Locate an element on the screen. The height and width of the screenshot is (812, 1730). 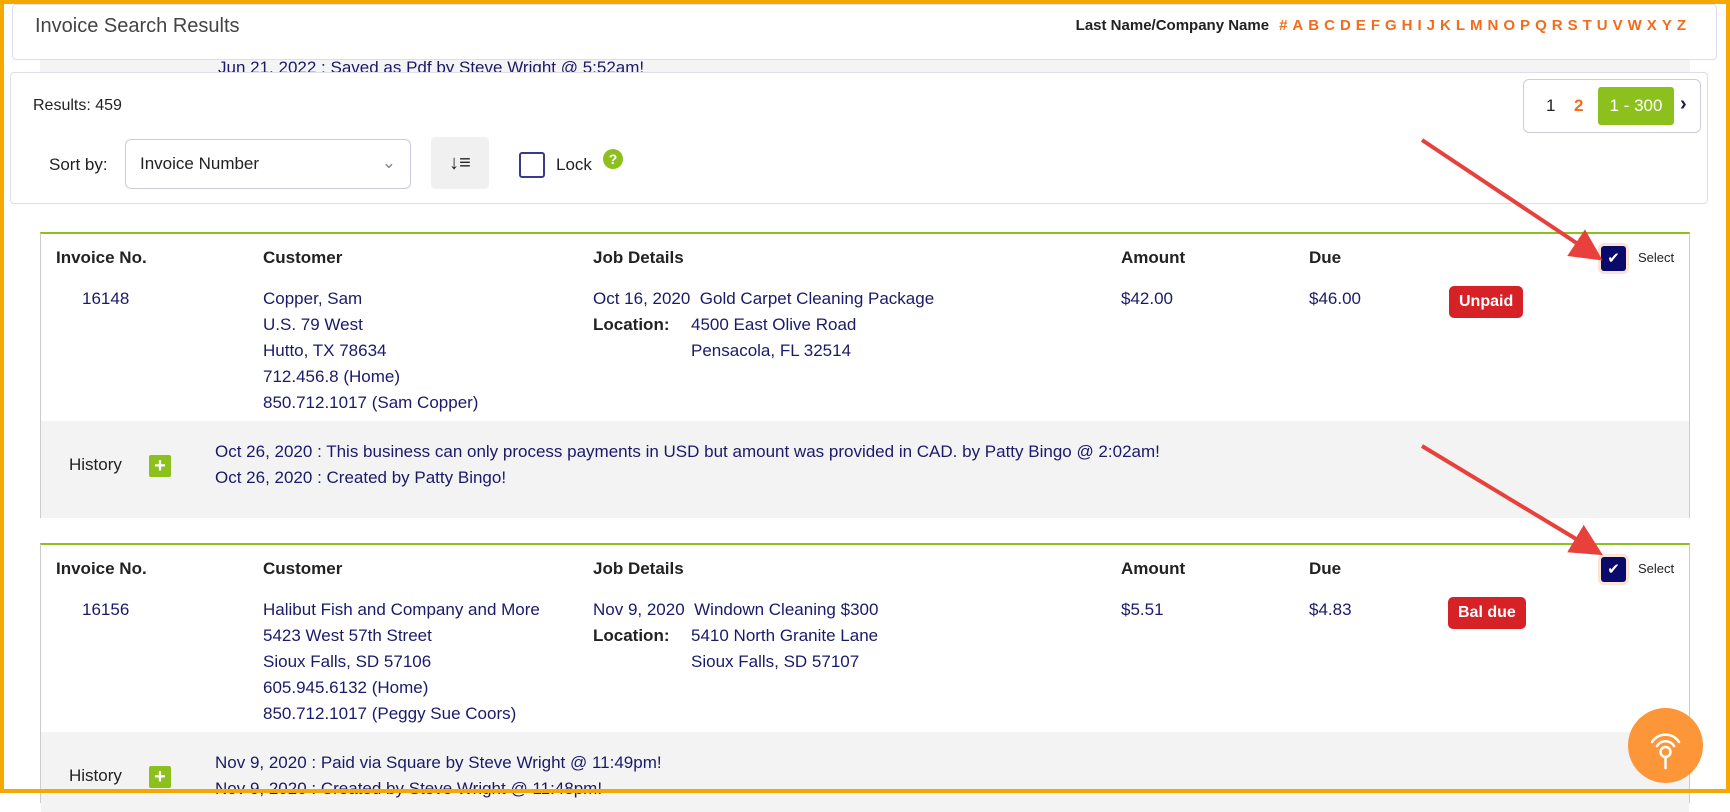
history-entry: Oct 26, 2020 : Created by Patty Bingo! is located at coordinates (361, 477).